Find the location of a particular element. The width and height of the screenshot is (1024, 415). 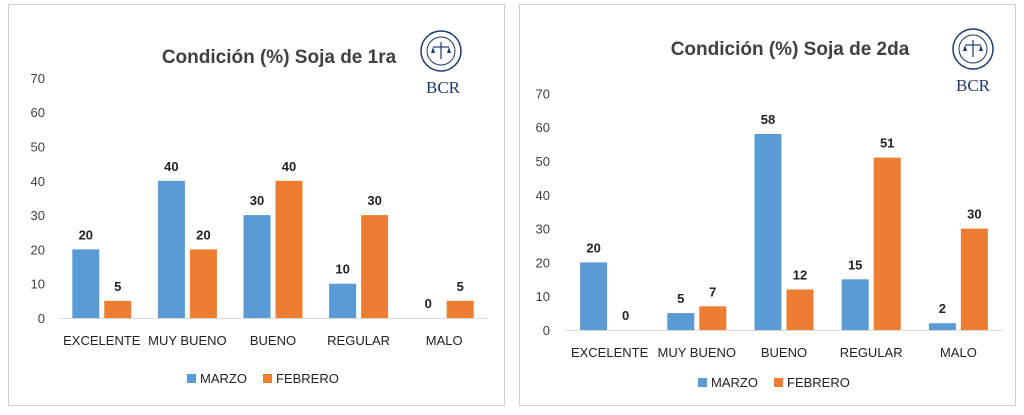

data-label-febrero: 12 is located at coordinates (800, 274).